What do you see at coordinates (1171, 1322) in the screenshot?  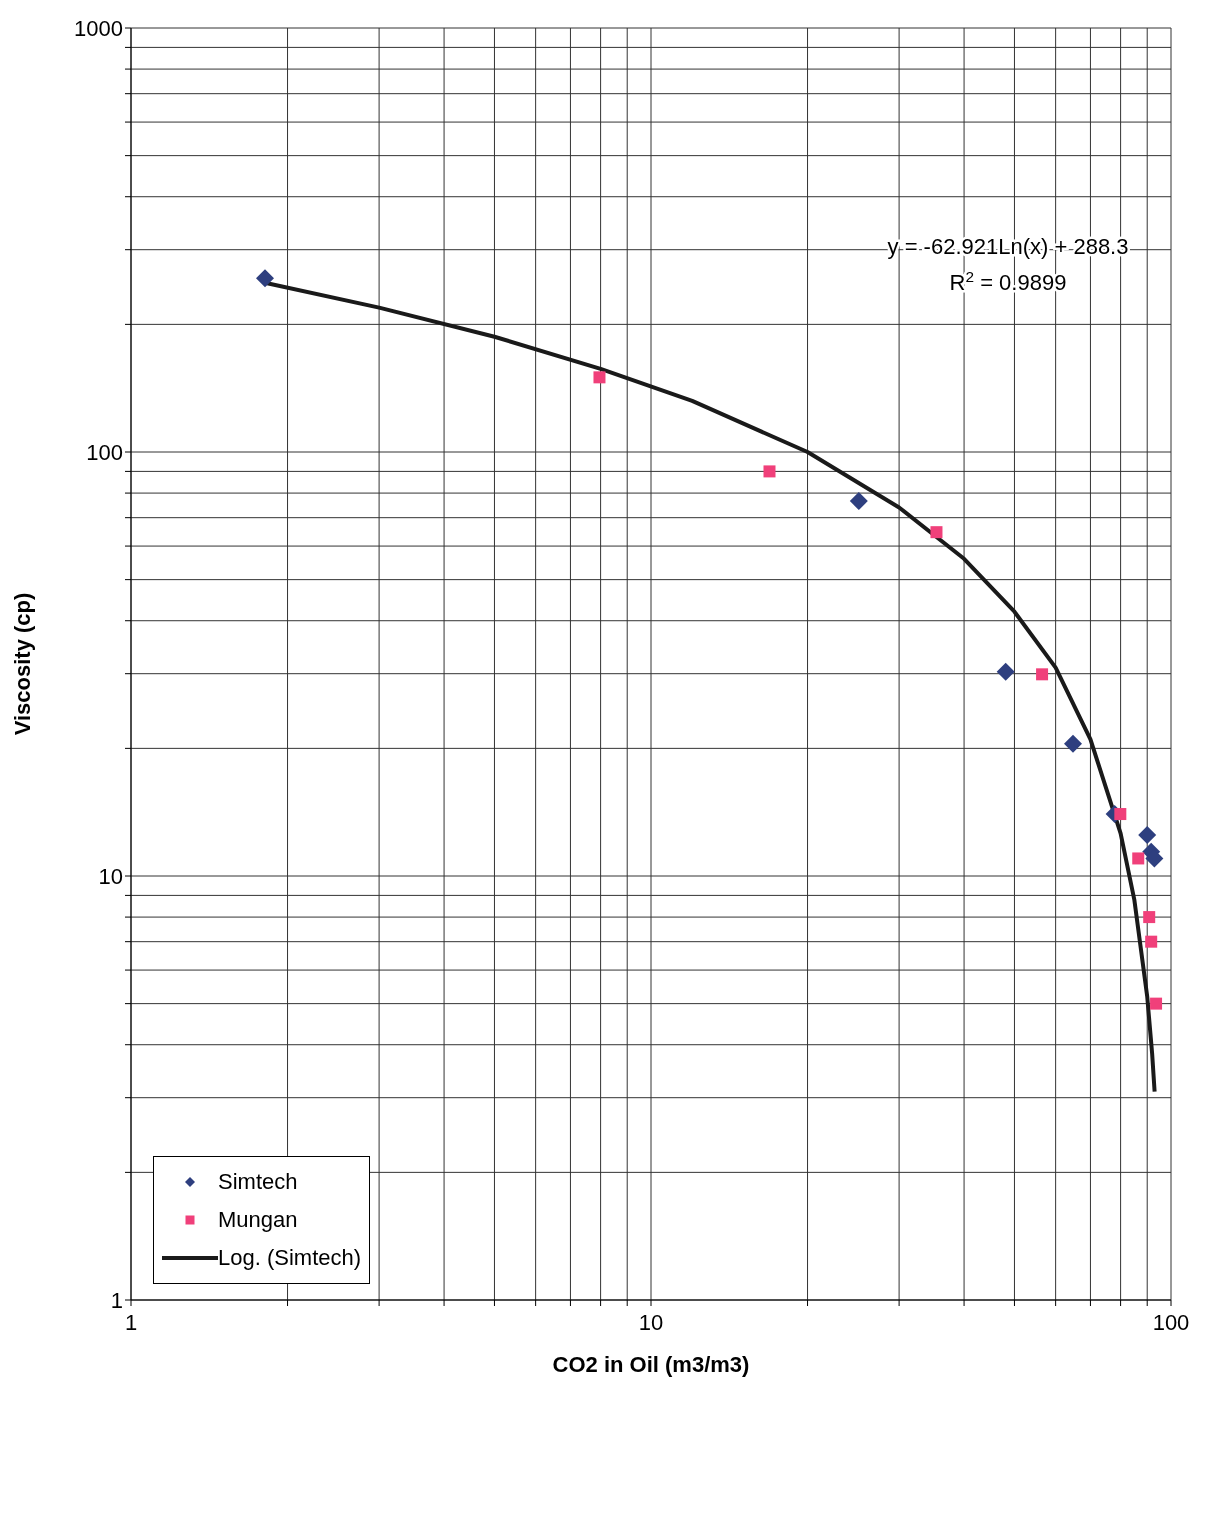 I see `x-tick-label: 100` at bounding box center [1171, 1322].